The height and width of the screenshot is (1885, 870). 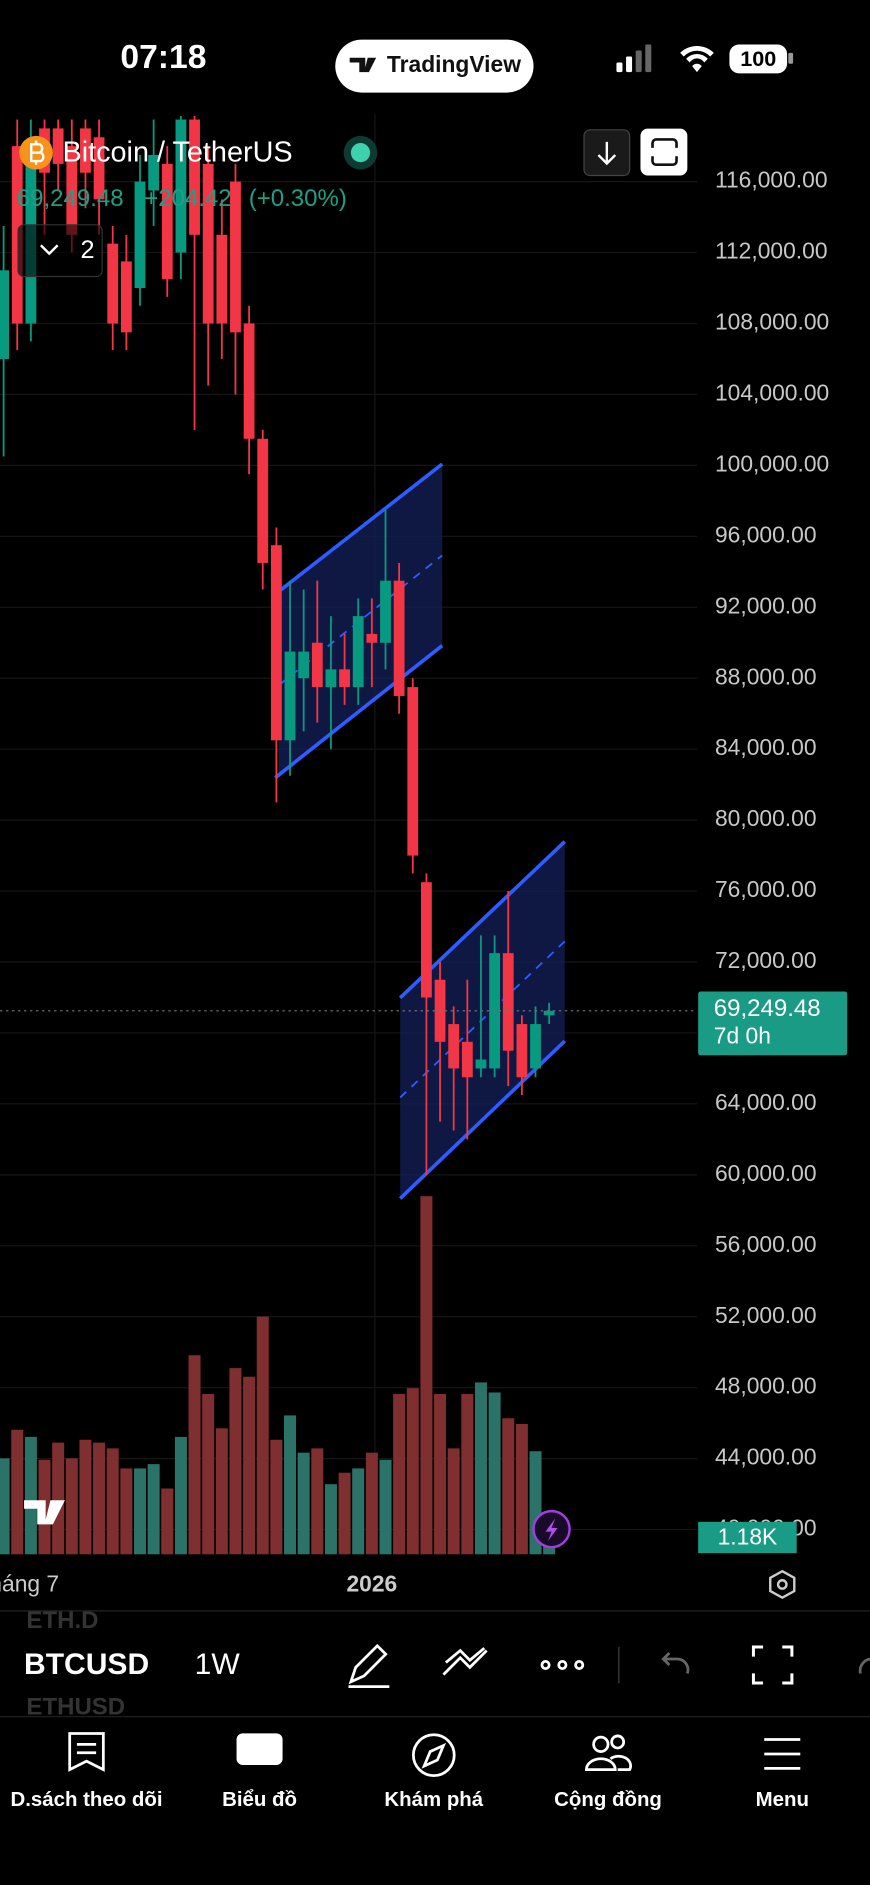 What do you see at coordinates (766, 1386) in the screenshot?
I see `y-tick-label: 48,000.00` at bounding box center [766, 1386].